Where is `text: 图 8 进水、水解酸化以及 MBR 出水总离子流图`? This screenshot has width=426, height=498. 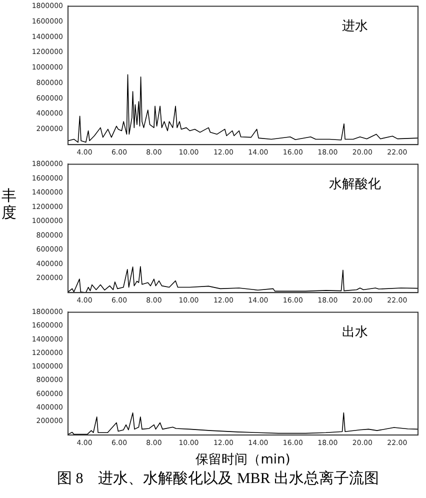 text: 图 8 进水、水解酸化以及 MBR 出水总离子流图 is located at coordinates (218, 478).